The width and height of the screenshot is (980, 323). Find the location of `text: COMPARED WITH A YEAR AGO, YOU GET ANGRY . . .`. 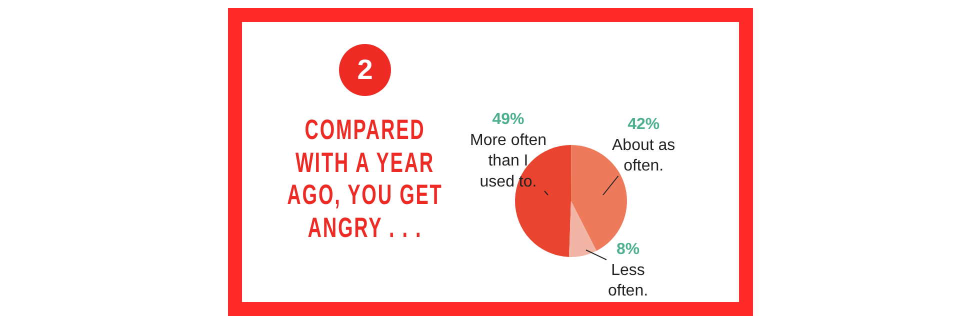

text: COMPARED WITH A YEAR AGO, YOU GET ANGRY . . . is located at coordinates (365, 179).